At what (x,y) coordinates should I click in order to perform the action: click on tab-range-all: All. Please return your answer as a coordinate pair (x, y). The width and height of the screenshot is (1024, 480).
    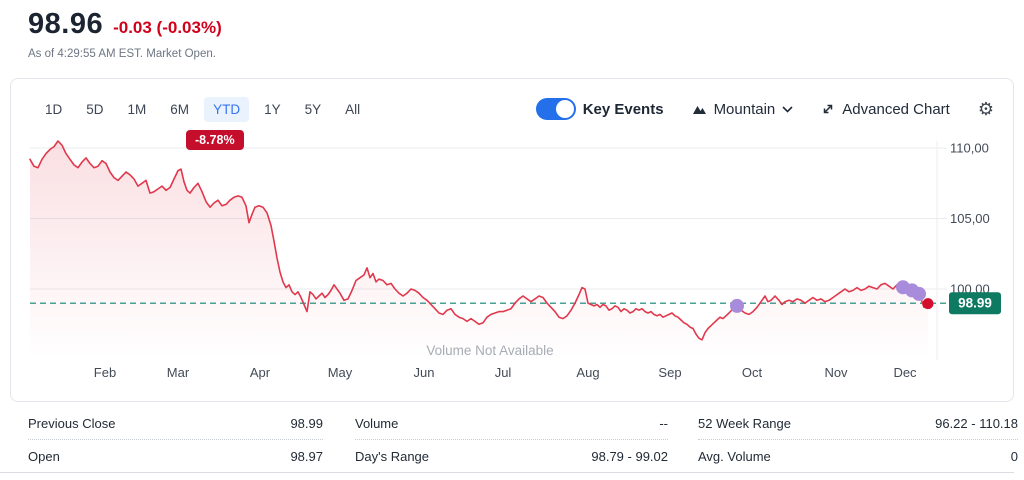
    Looking at the image, I should click on (353, 109).